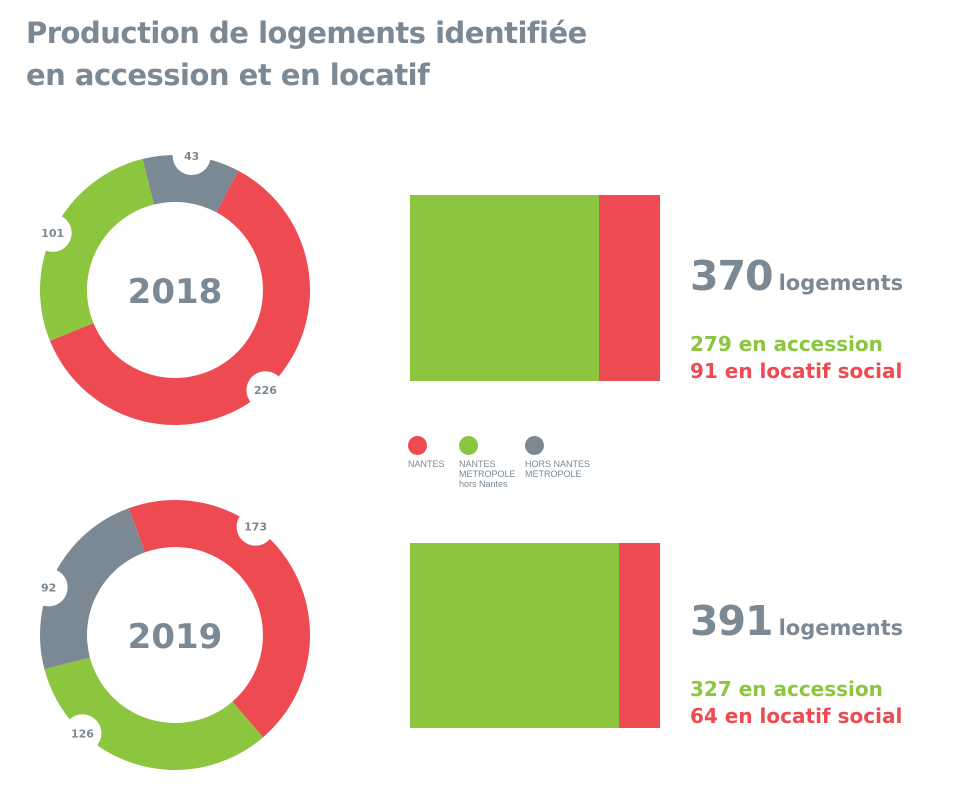 Image resolution: width=960 pixels, height=804 pixels. I want to click on legend-item-nantes-metropole: NANTES METROPOLE hors Nantes, so click(494, 462).